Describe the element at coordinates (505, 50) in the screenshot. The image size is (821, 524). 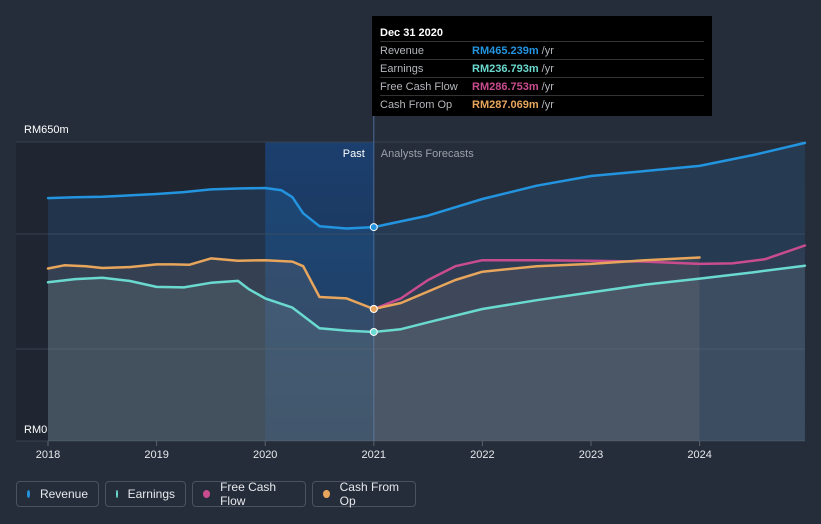
I see `tooltip-row-value: RM465.239m` at that location.